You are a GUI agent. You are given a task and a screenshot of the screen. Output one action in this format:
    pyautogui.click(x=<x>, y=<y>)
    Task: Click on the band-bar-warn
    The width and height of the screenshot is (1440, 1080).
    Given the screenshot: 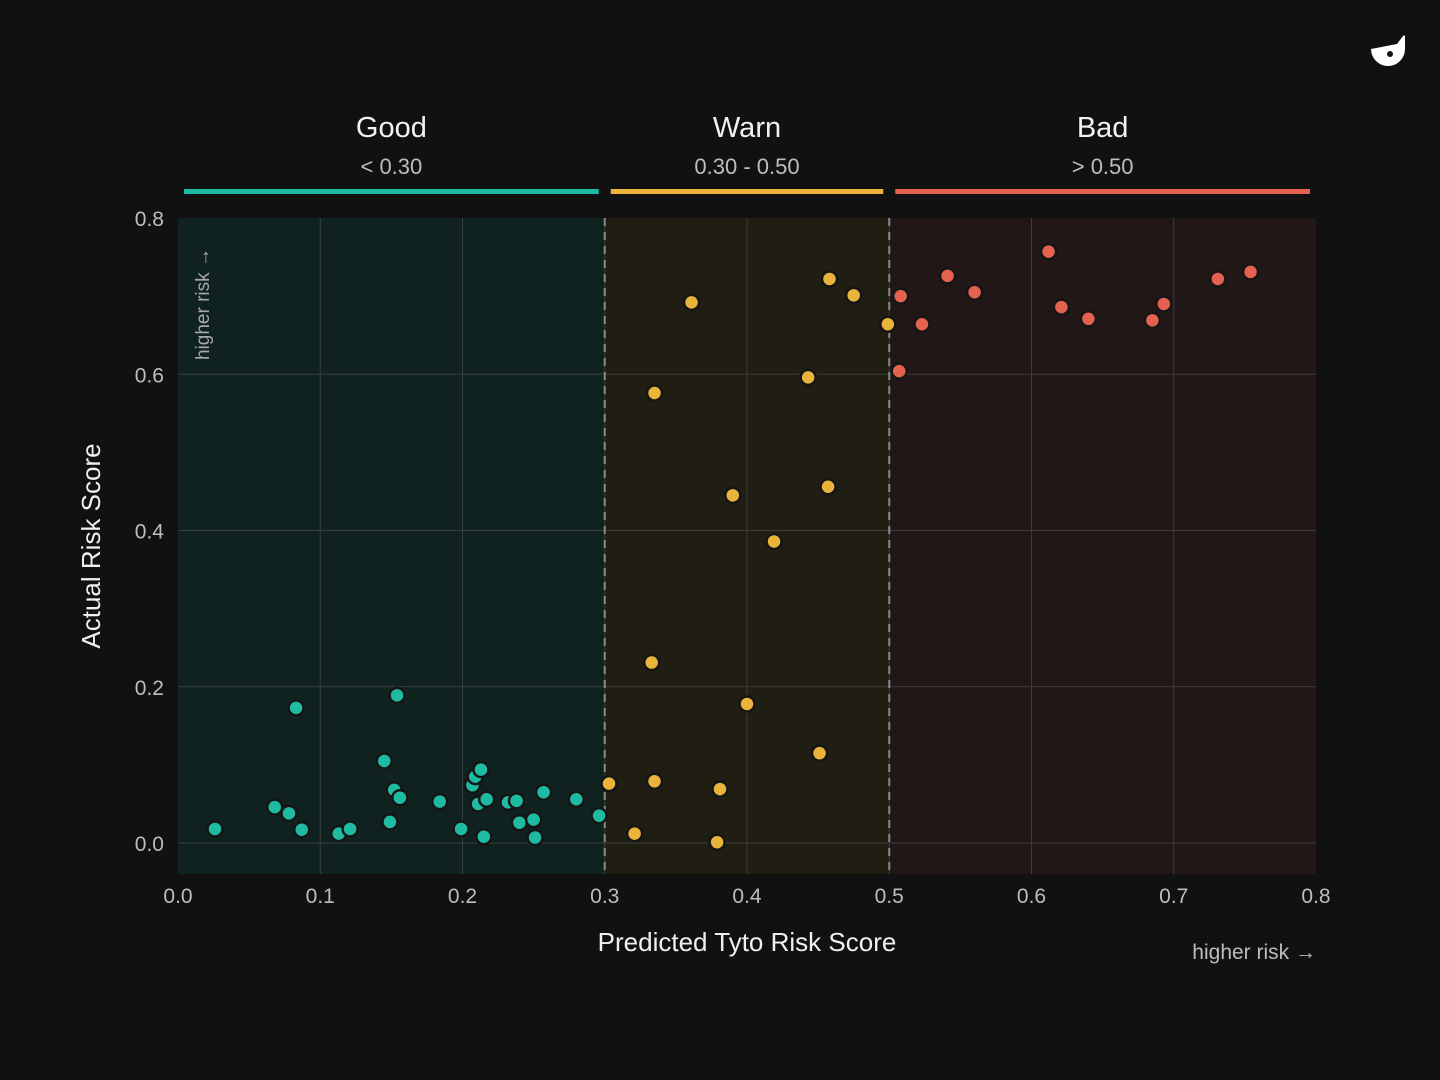 What is the action you would take?
    pyautogui.click(x=747, y=191)
    